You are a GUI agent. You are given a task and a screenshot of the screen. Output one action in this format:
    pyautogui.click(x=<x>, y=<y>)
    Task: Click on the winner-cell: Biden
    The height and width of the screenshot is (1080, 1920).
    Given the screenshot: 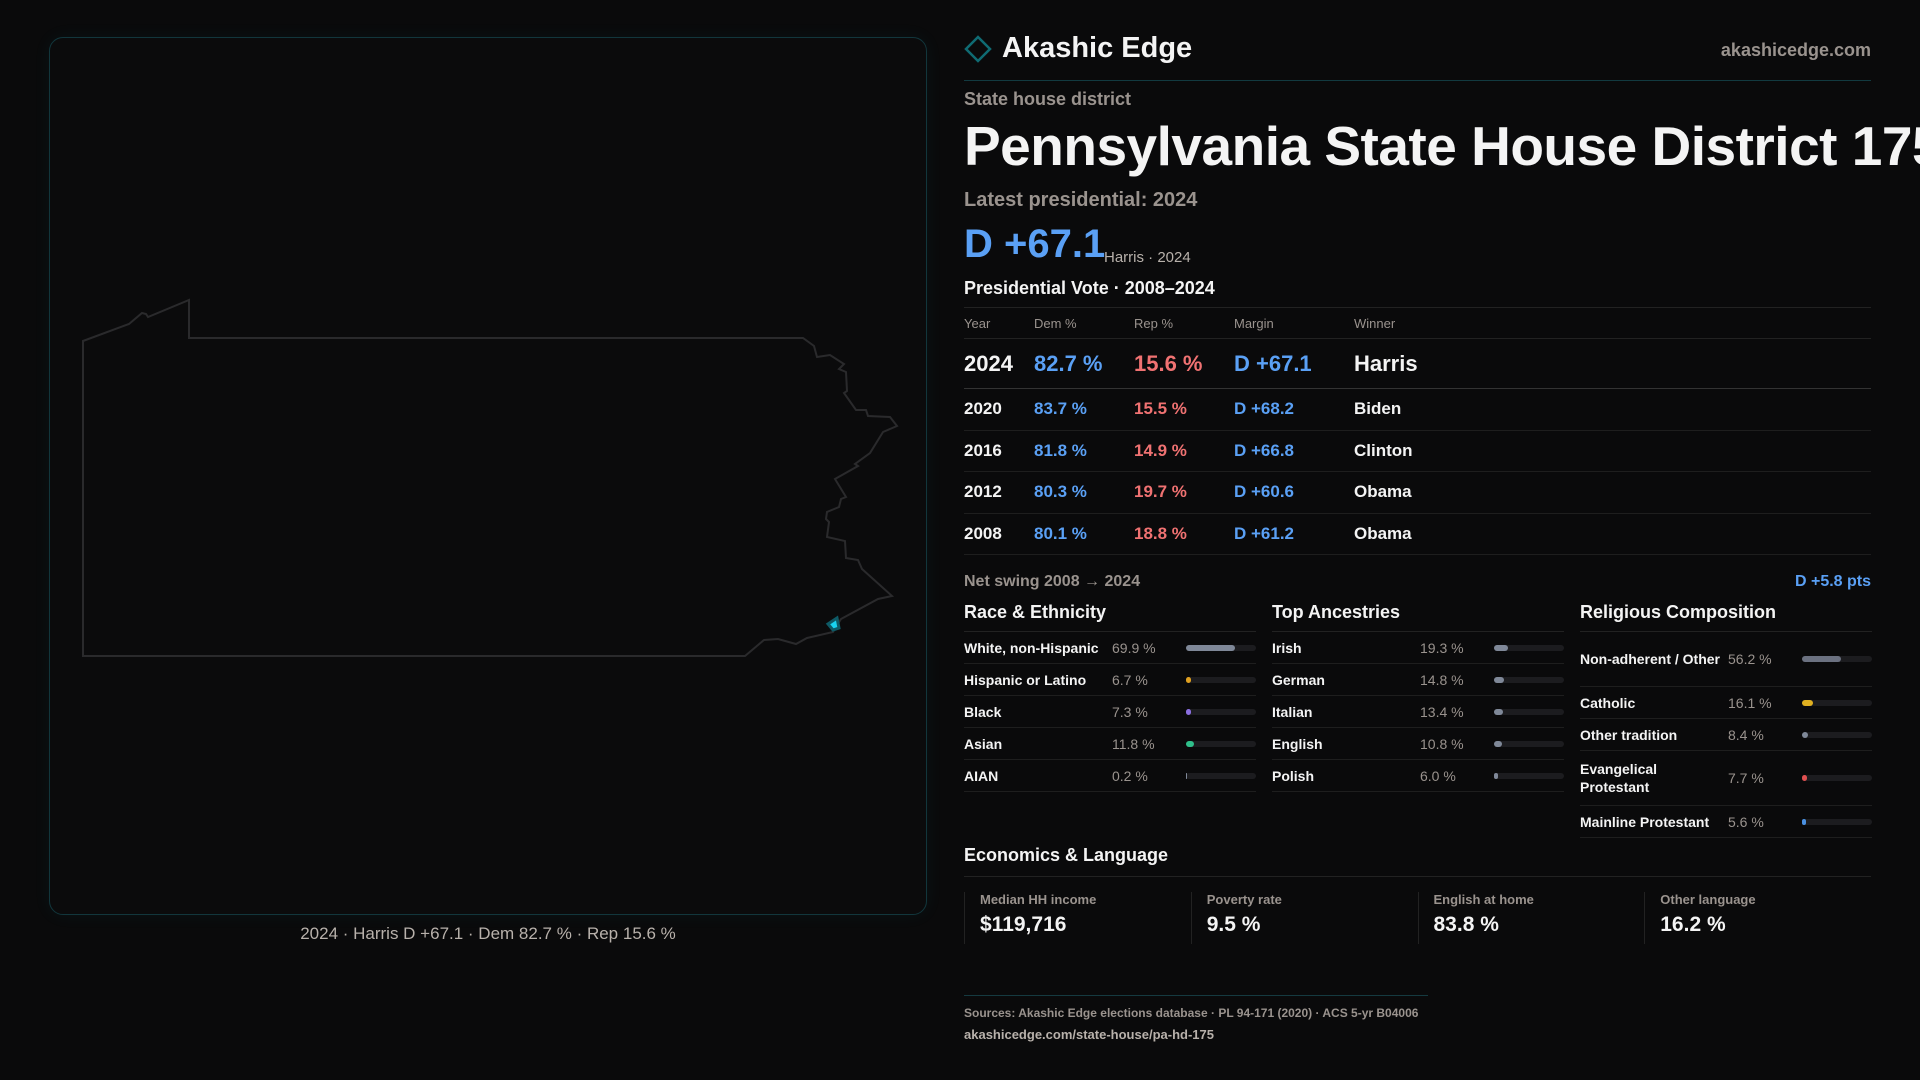 What is the action you would take?
    pyautogui.click(x=1612, y=409)
    